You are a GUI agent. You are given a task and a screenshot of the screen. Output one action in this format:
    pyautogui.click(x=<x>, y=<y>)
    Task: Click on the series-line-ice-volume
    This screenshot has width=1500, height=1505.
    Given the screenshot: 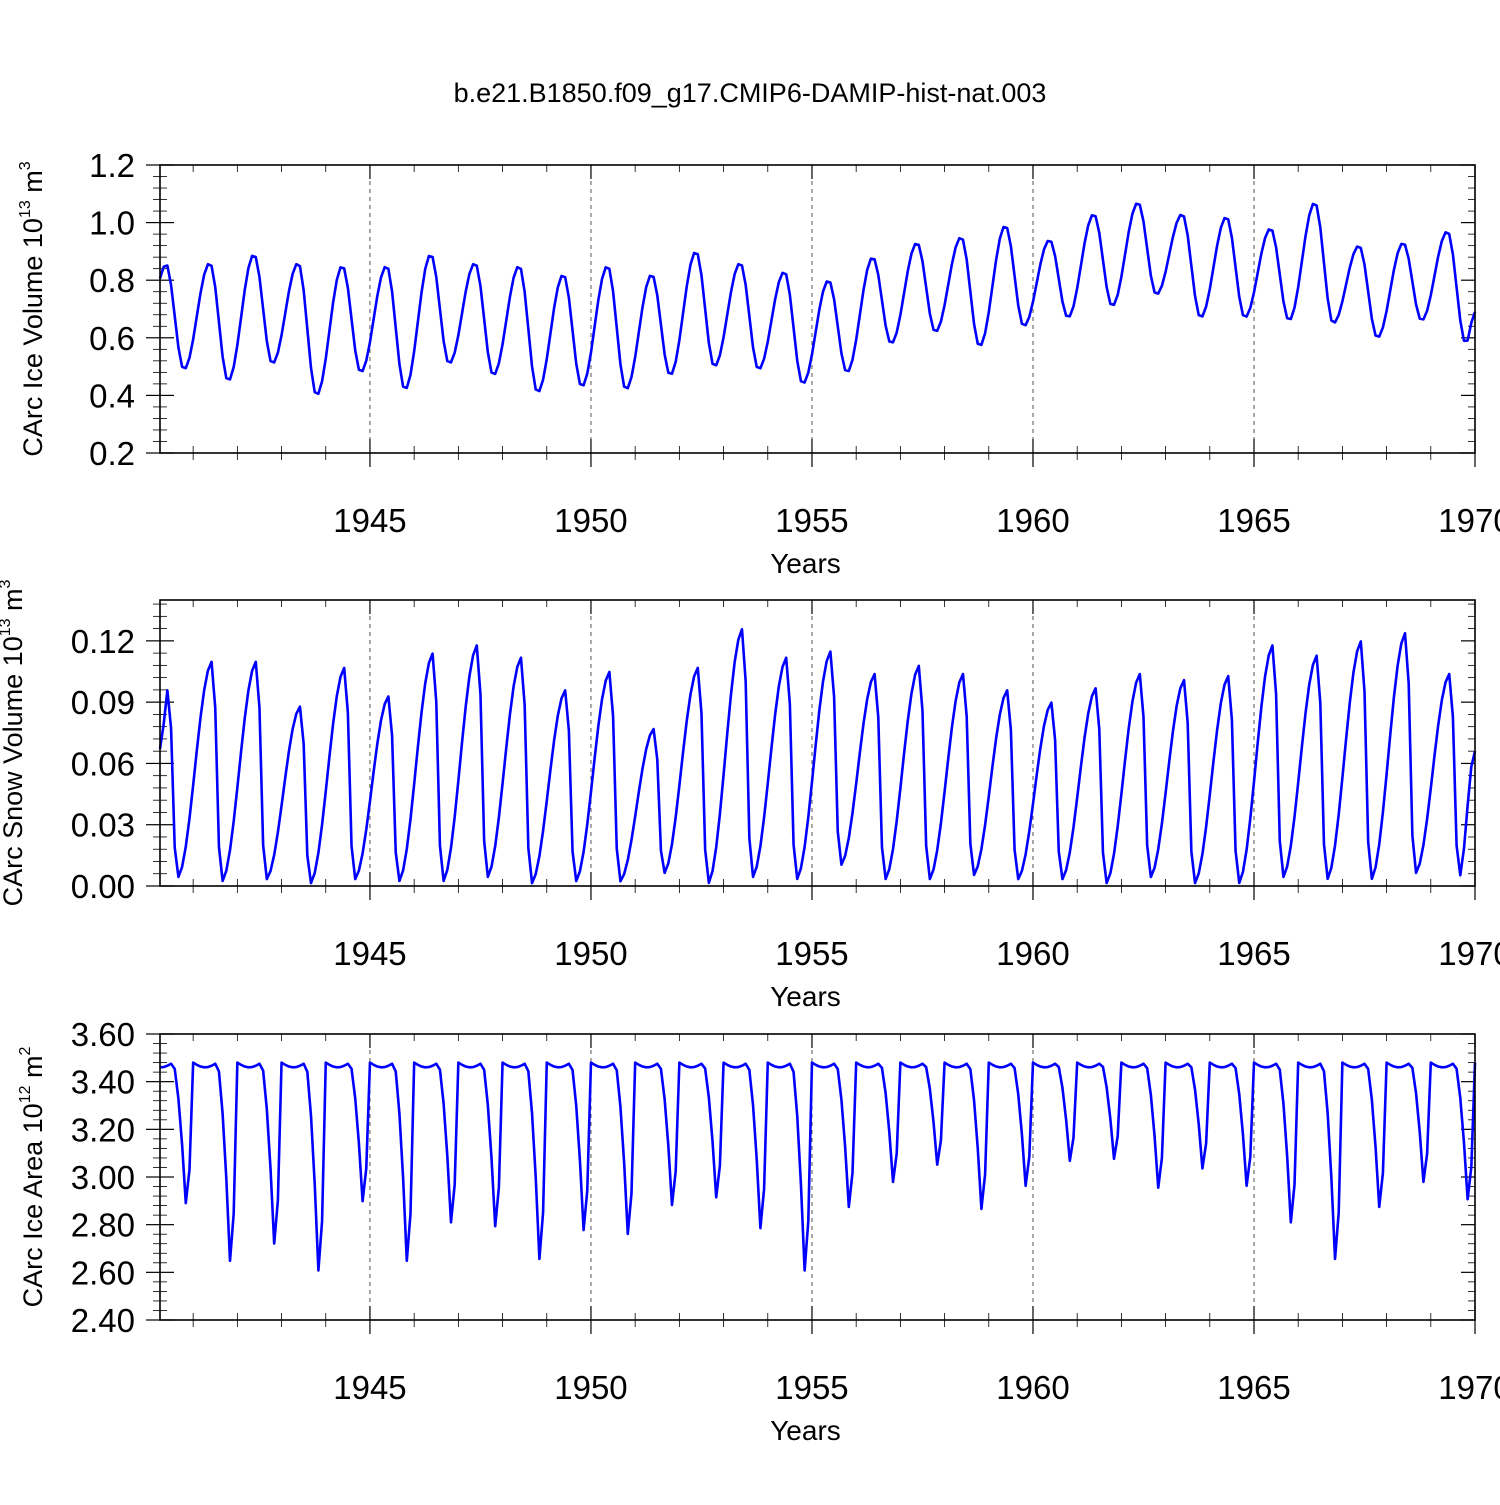 What is the action you would take?
    pyautogui.click(x=817, y=299)
    